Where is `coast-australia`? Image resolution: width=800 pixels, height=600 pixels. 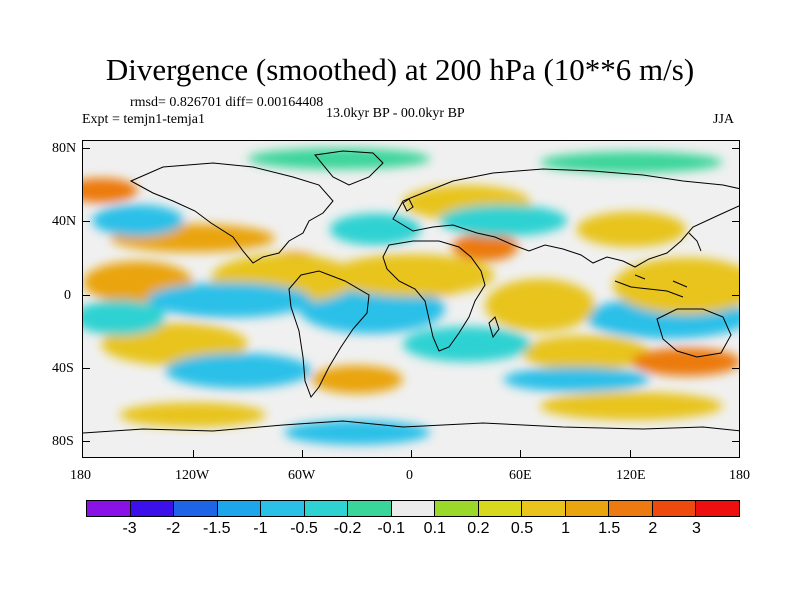
coast-australia is located at coordinates (694, 333).